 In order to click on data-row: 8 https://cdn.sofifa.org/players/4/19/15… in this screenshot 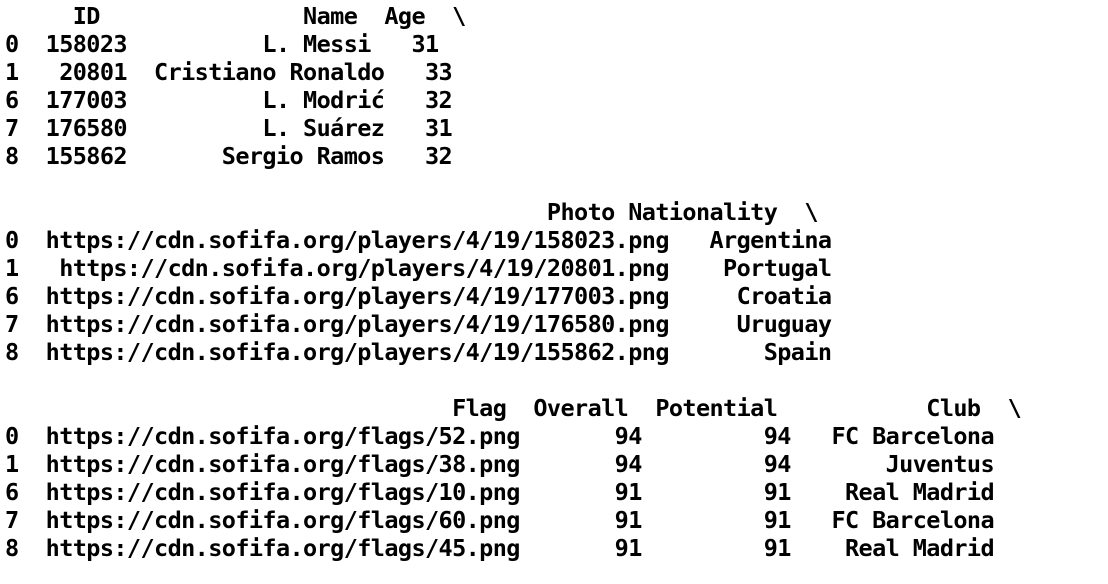, I will do `click(418, 352)`.